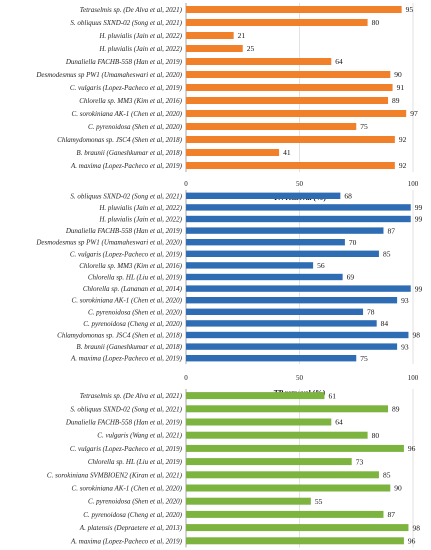 The image size is (431, 550). What do you see at coordinates (413, 184) in the screenshot?
I see `x-tick-label: 100` at bounding box center [413, 184].